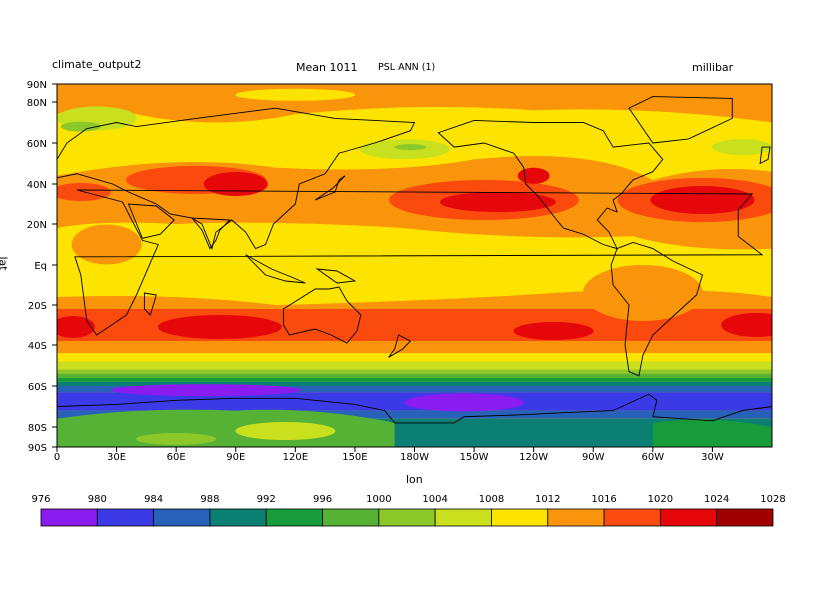 This screenshot has width=814, height=606. What do you see at coordinates (57, 457) in the screenshot?
I see `x-tick-label: 0` at bounding box center [57, 457].